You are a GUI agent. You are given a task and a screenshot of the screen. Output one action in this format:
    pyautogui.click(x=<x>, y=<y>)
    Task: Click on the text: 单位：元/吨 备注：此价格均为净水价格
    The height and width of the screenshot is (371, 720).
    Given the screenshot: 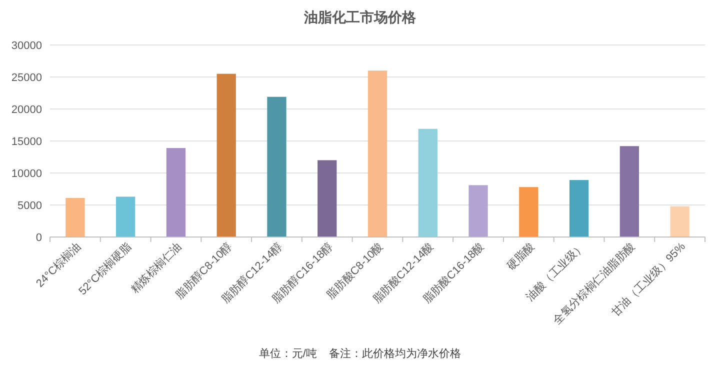 What is the action you would take?
    pyautogui.click(x=360, y=353)
    